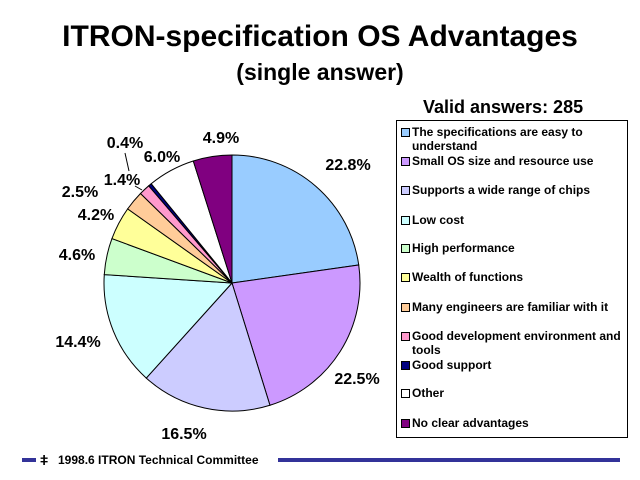 The image size is (640, 480). What do you see at coordinates (29, 460) in the screenshot?
I see `footer-rule-left` at bounding box center [29, 460].